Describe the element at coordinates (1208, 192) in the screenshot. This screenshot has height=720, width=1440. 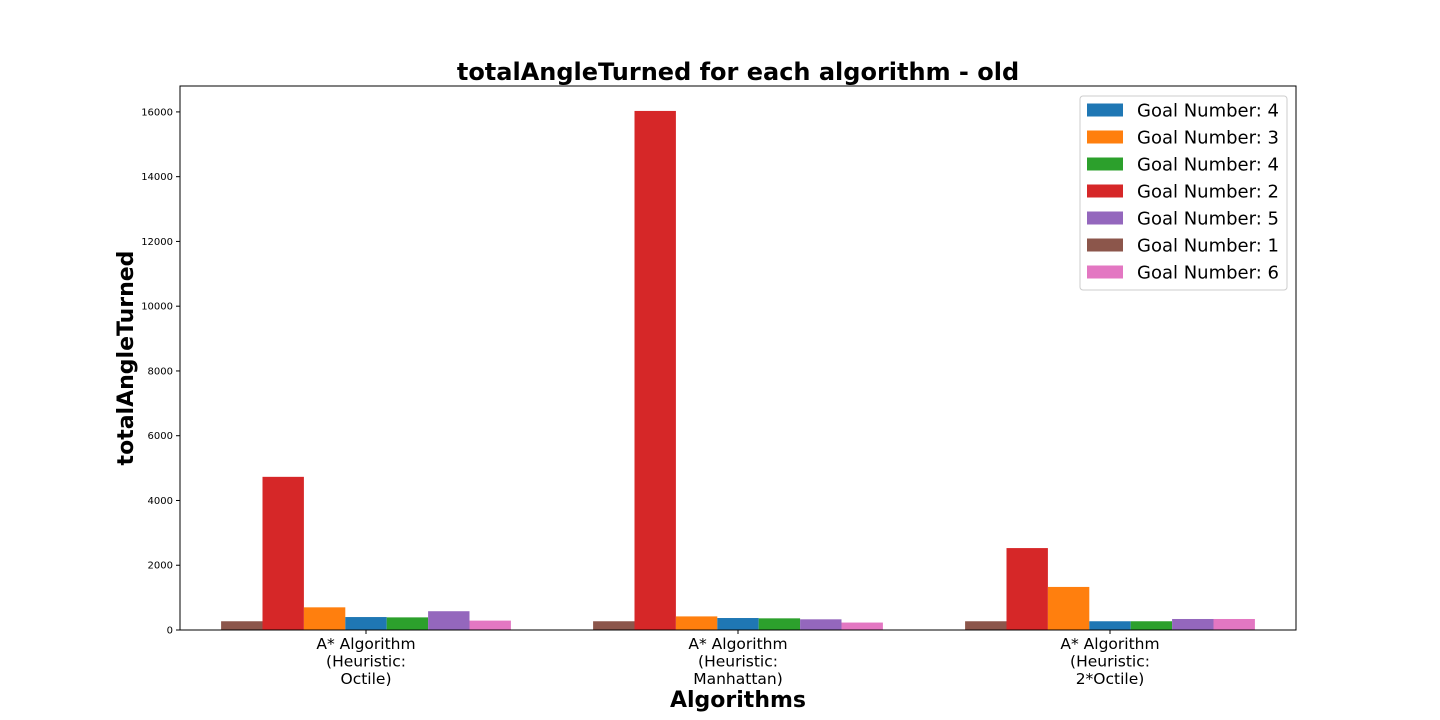
I see `legend-label: Goal Number: 2` at that location.